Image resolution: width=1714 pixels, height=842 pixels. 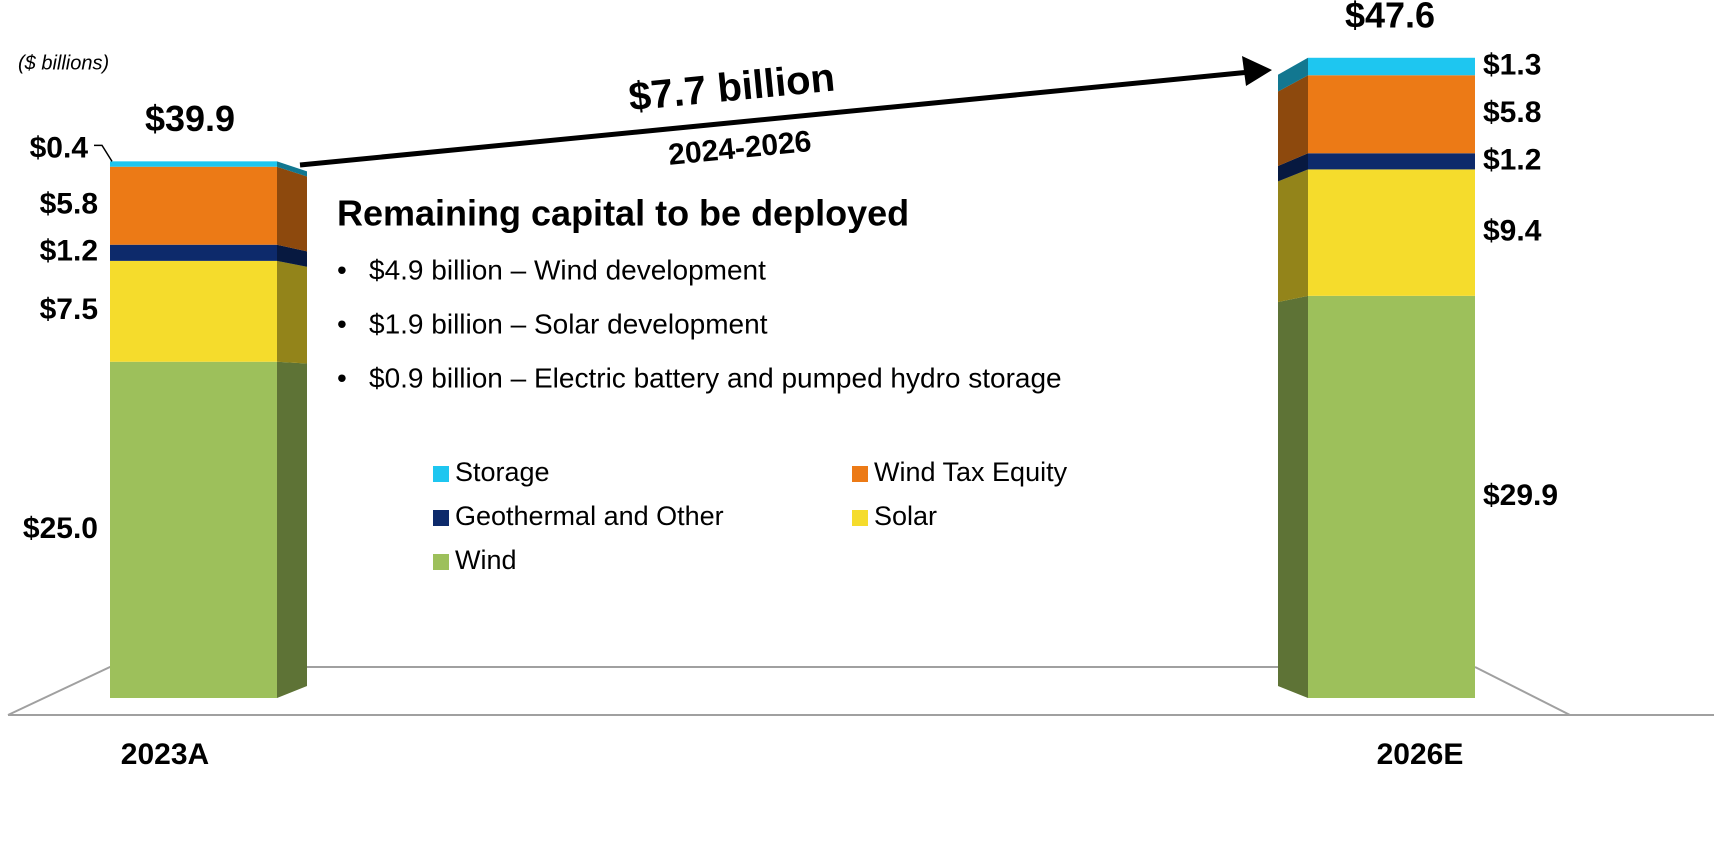 What do you see at coordinates (1420, 754) in the screenshot?
I see `x-tick-label: 2026E` at bounding box center [1420, 754].